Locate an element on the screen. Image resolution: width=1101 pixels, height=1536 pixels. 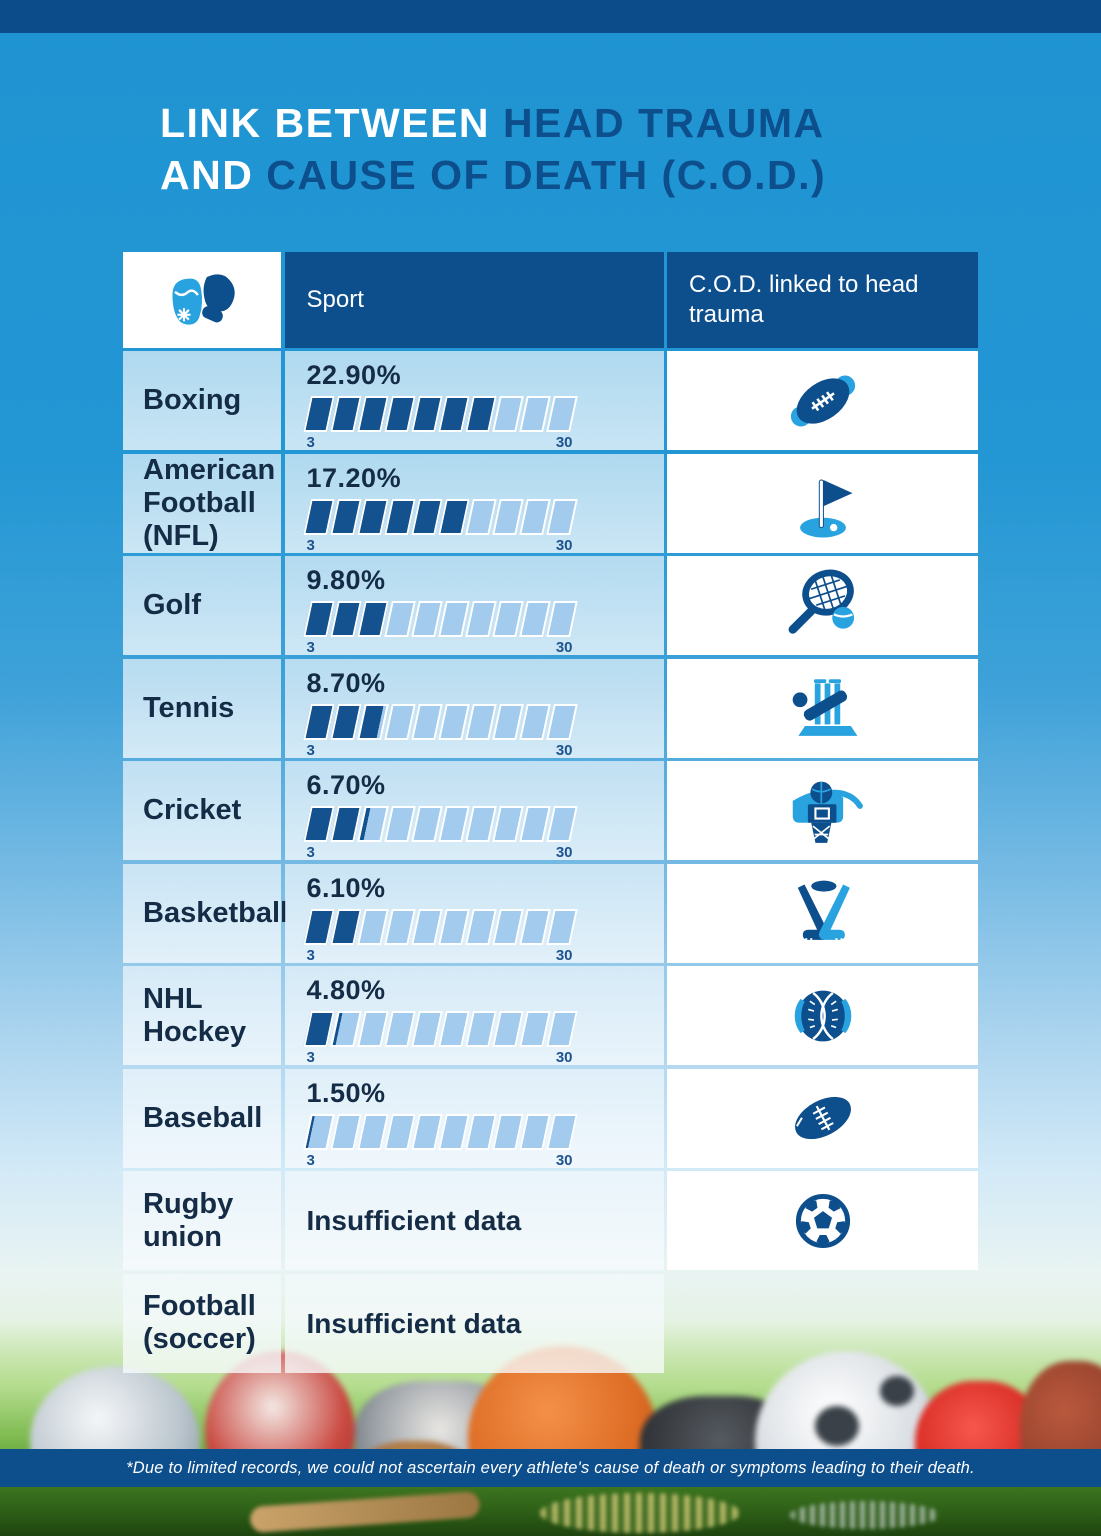
baseball-bat-shape is located at coordinates (365, 1512).